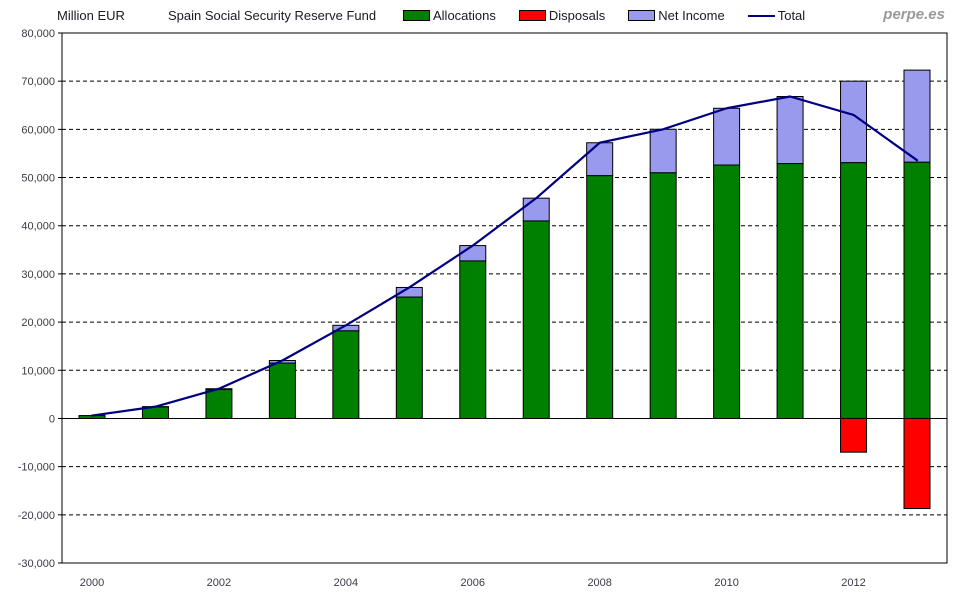  Describe the element at coordinates (91, 15) in the screenshot. I see `y-axis-unit-label: Million EUR` at that location.